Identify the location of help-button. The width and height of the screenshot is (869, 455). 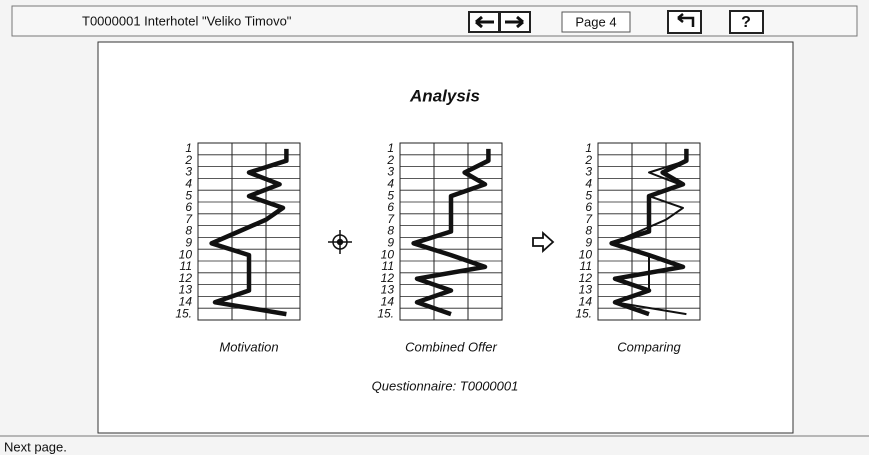
(746, 22).